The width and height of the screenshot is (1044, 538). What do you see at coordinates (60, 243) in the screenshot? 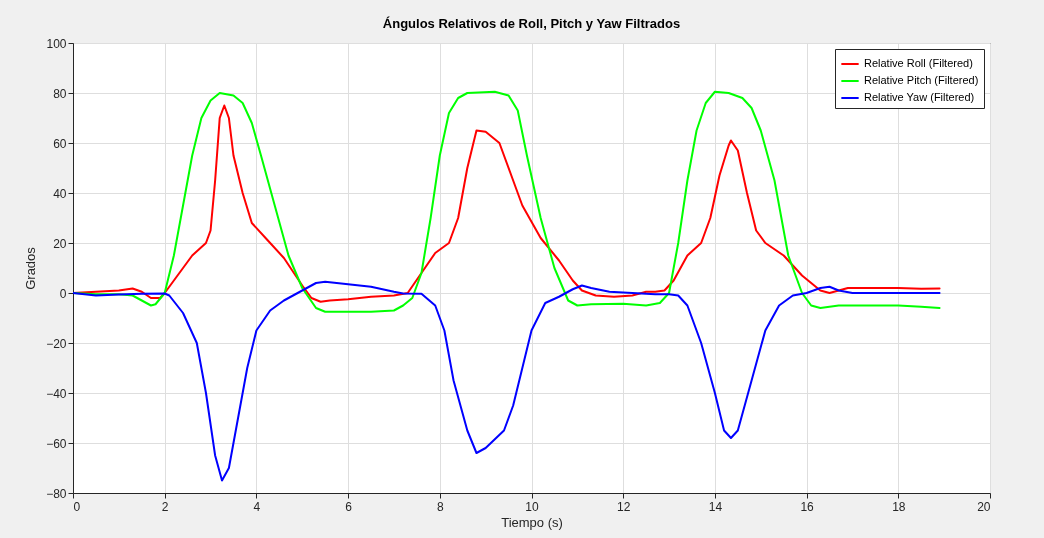
I see `y-tick-label: 20` at bounding box center [60, 243].